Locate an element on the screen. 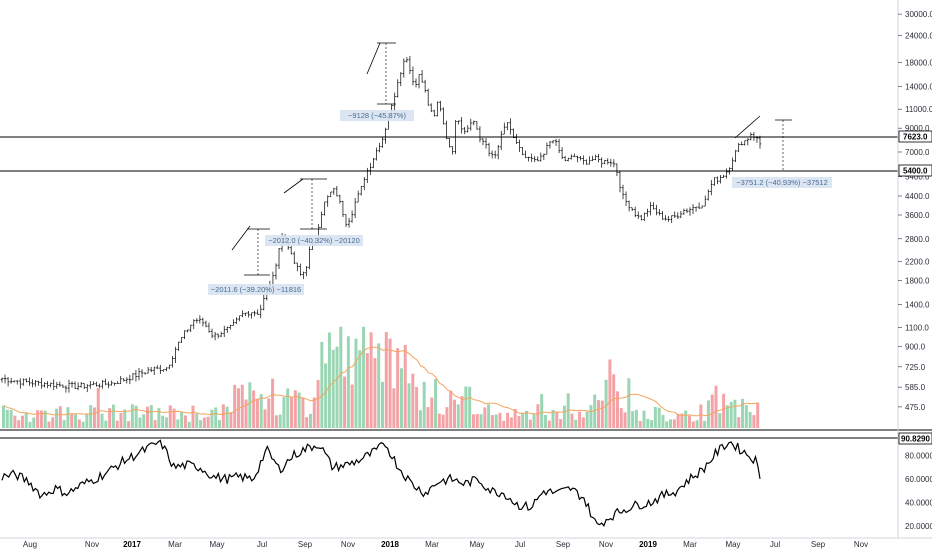  price-tick-label: 11000.0 is located at coordinates (918, 109).